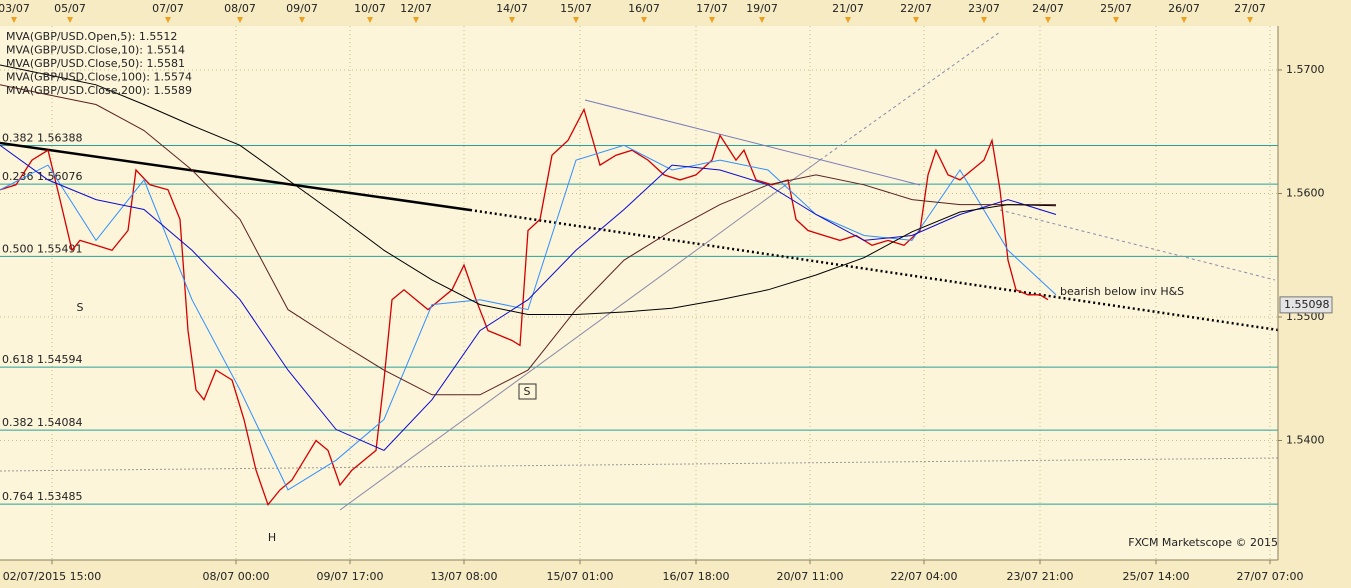 The height and width of the screenshot is (588, 1351). What do you see at coordinates (1156, 576) in the screenshot?
I see `x-tick-label: 25/07 14:00` at bounding box center [1156, 576].